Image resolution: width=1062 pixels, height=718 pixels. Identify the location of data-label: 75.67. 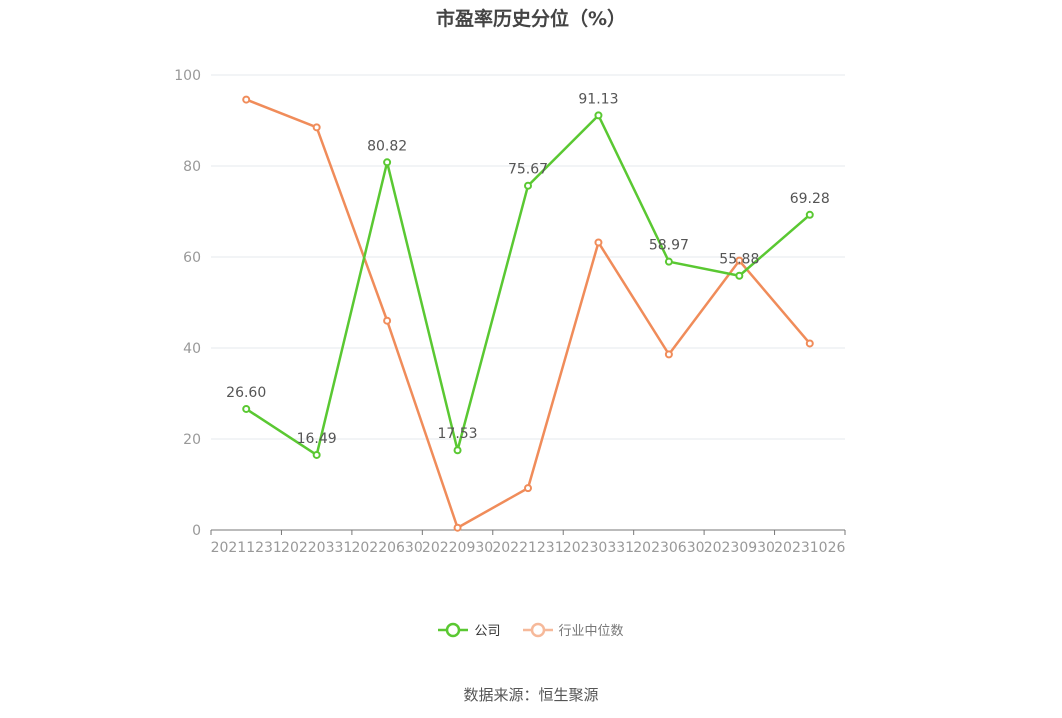
(528, 170).